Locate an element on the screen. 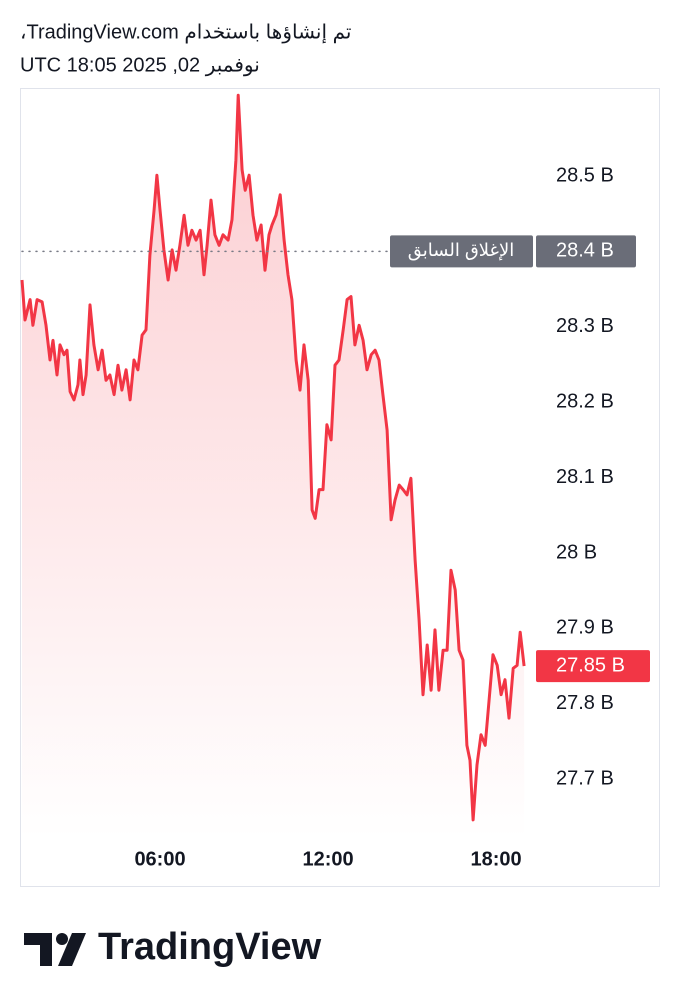  credit: تم إنشاؤها باستخدام TradingView.com، is located at coordinates (185, 32).